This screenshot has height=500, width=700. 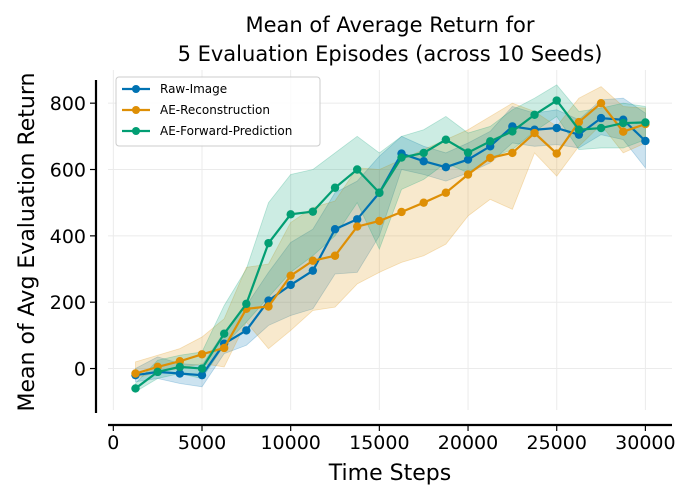 What do you see at coordinates (390, 54) in the screenshot?
I see `chart-title-line-2: 5 Evaluation Episodes (across 10 Seeds)` at bounding box center [390, 54].